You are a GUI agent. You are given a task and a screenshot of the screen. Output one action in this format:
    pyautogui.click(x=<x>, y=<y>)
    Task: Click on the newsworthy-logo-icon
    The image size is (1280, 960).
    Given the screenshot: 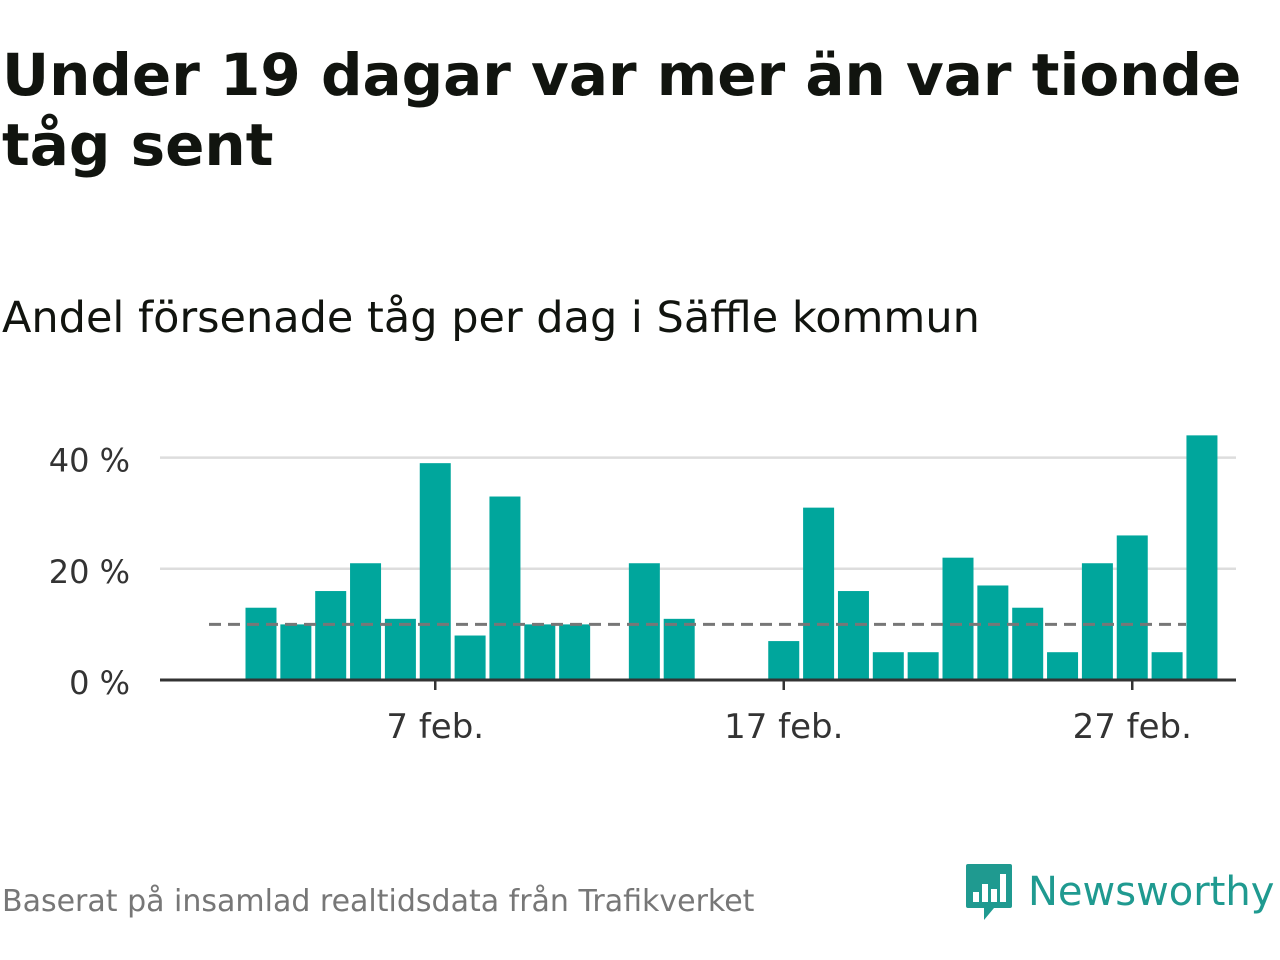 What is the action you would take?
    pyautogui.click(x=989, y=892)
    